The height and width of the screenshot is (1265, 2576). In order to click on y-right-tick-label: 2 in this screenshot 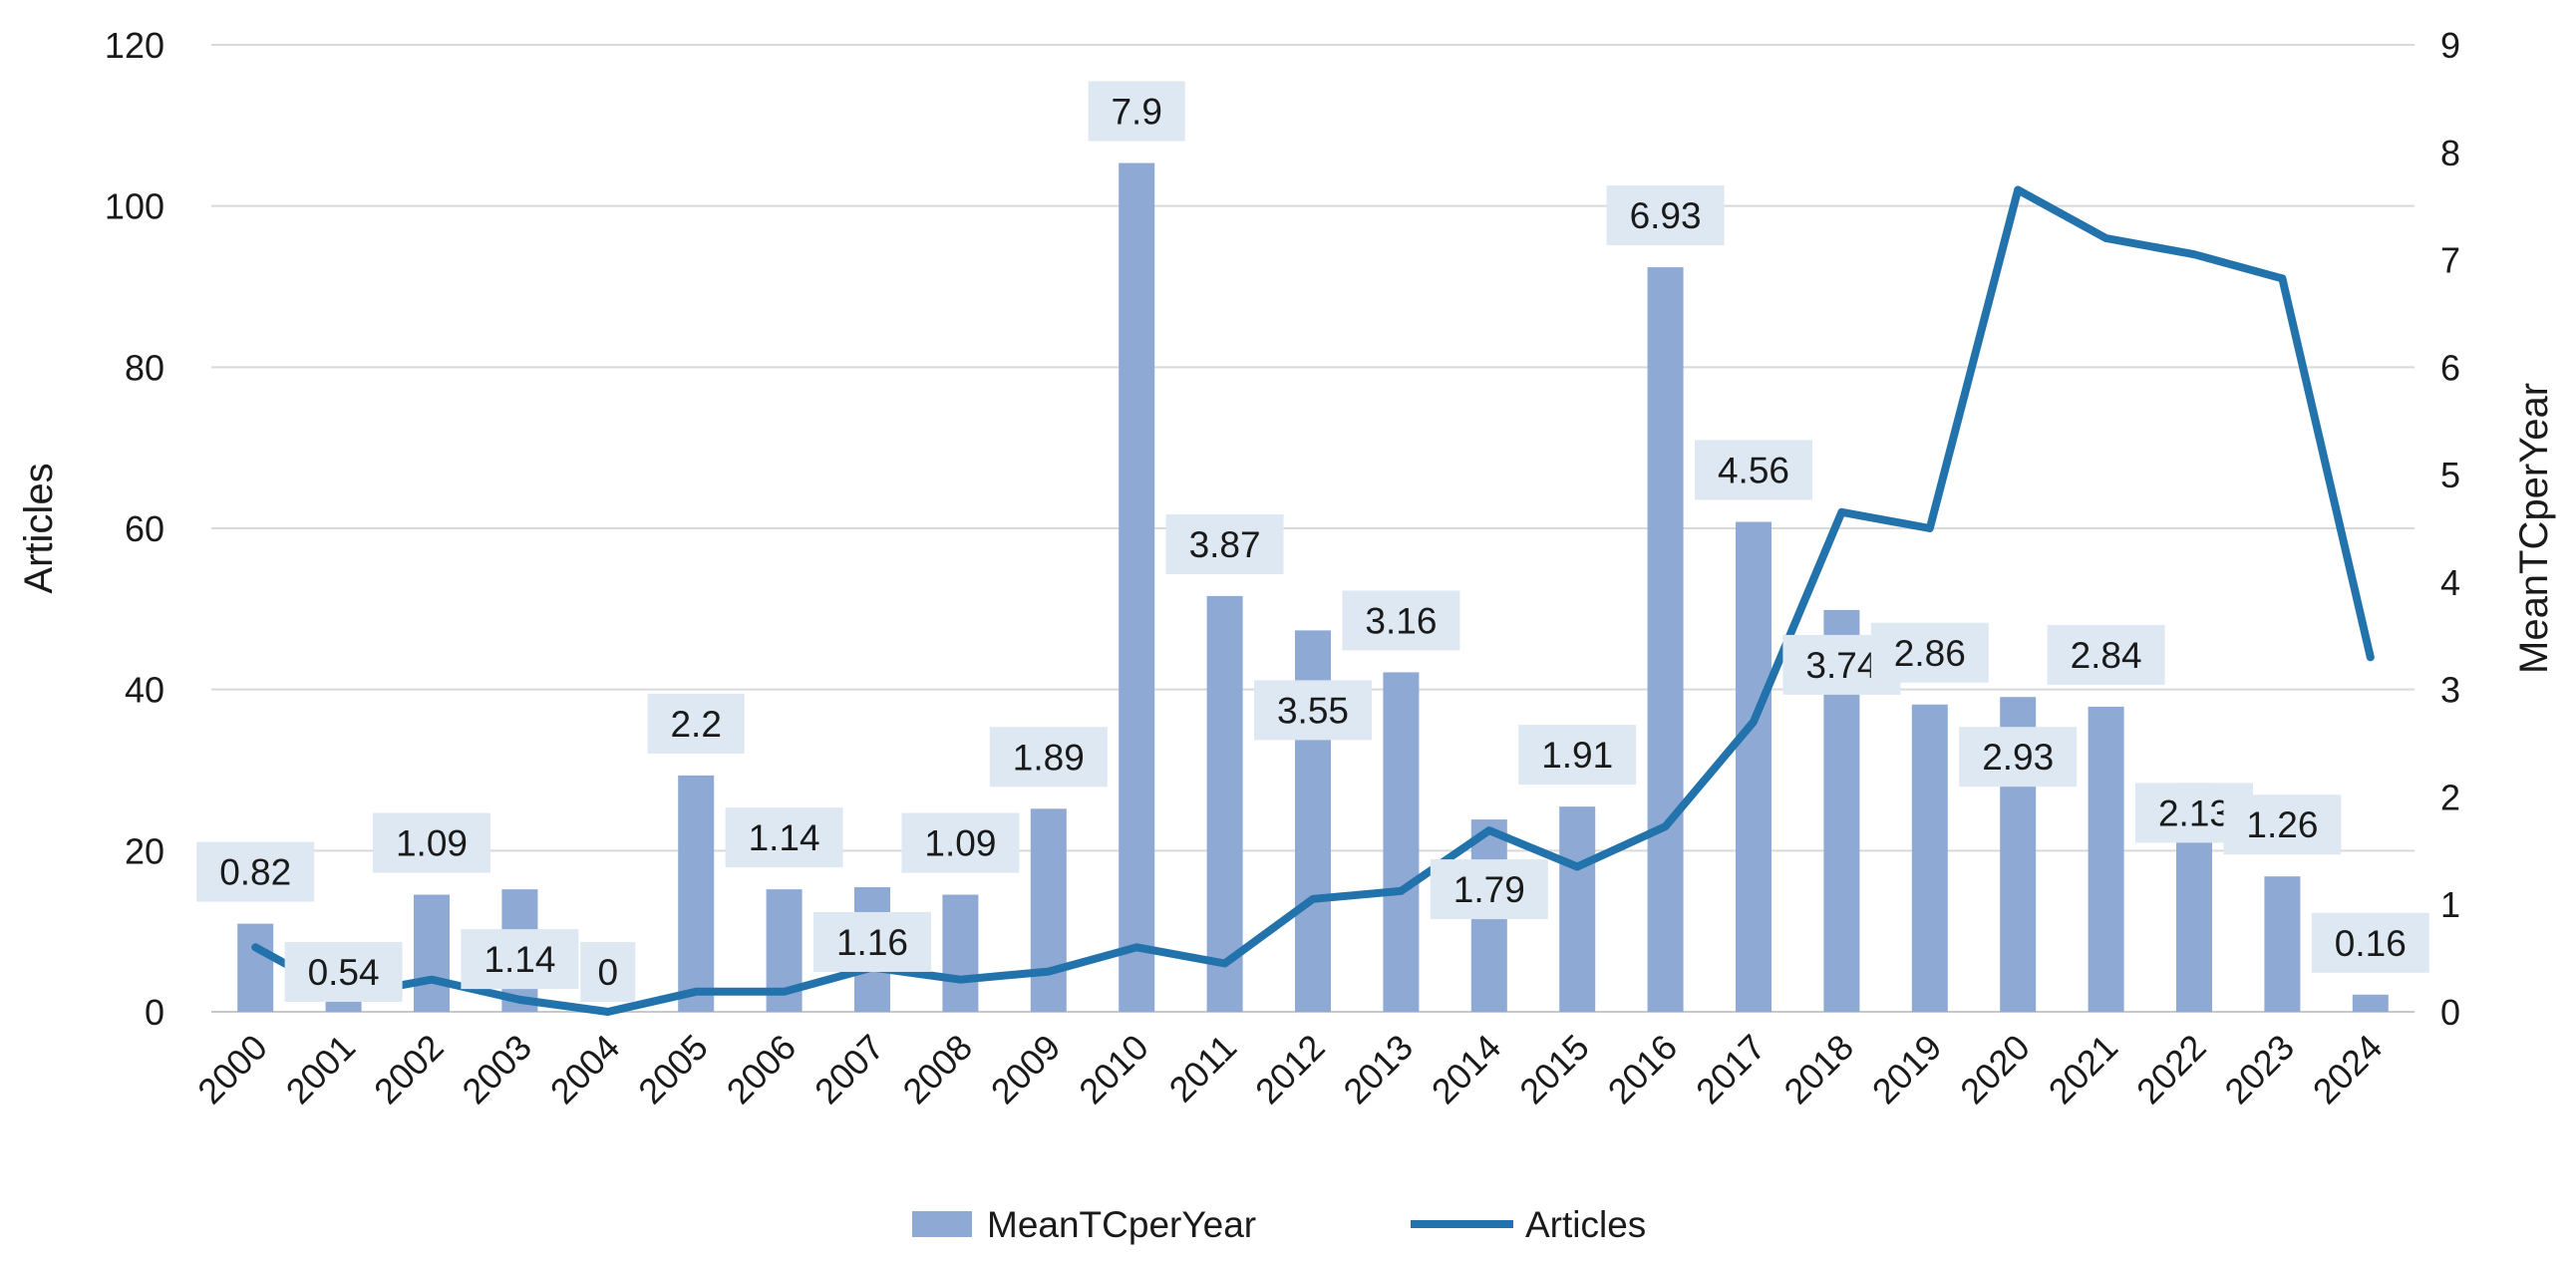, I will do `click(2450, 797)`.